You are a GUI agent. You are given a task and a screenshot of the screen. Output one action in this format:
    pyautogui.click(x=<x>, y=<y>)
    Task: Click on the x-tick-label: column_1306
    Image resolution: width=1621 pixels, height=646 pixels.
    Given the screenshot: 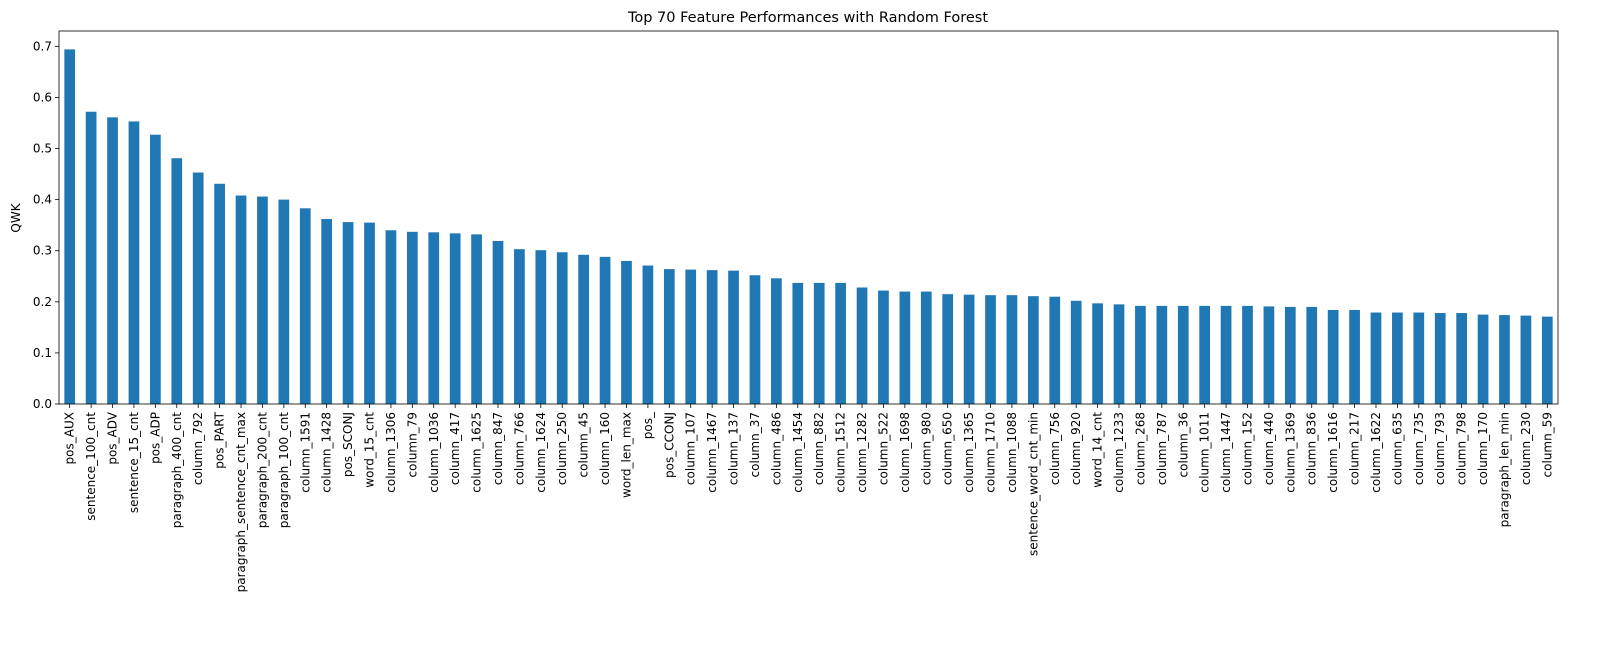 What is the action you would take?
    pyautogui.click(x=391, y=452)
    